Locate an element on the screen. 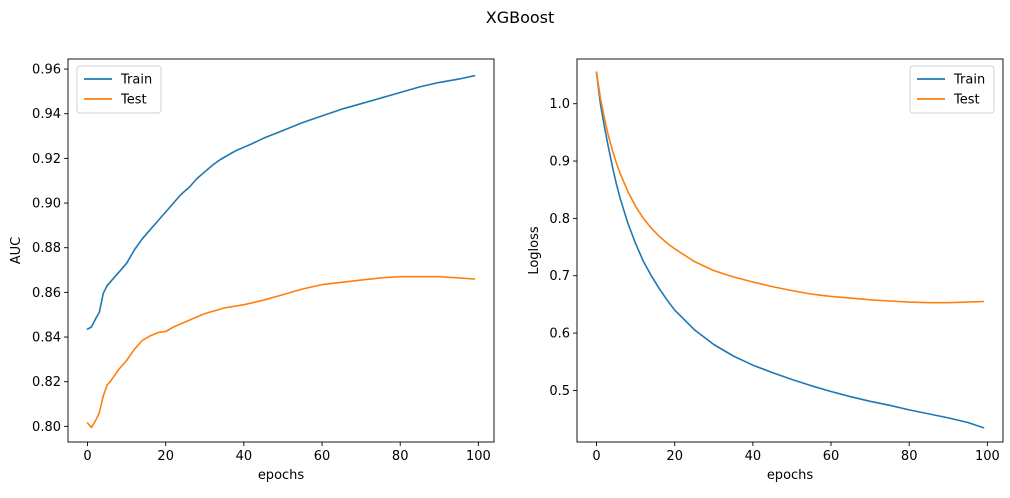 This screenshot has width=1010, height=498. y-tick-label: 1.0 is located at coordinates (559, 104).